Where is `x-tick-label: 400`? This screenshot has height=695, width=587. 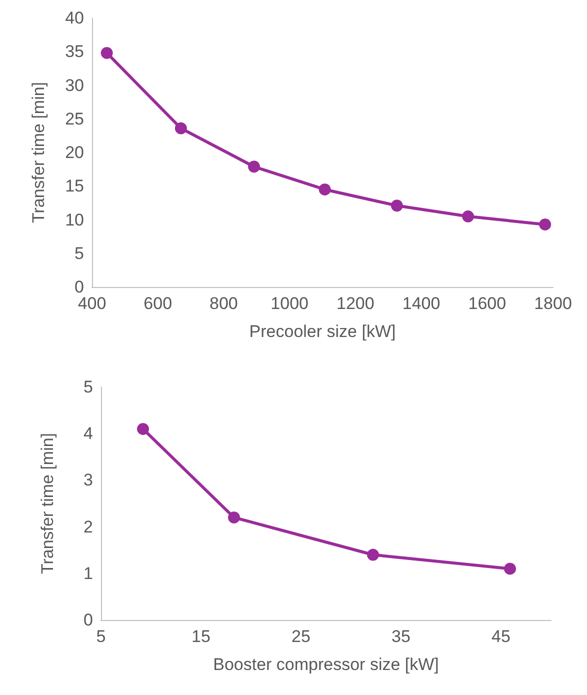
x-tick-label: 400 is located at coordinates (92, 303).